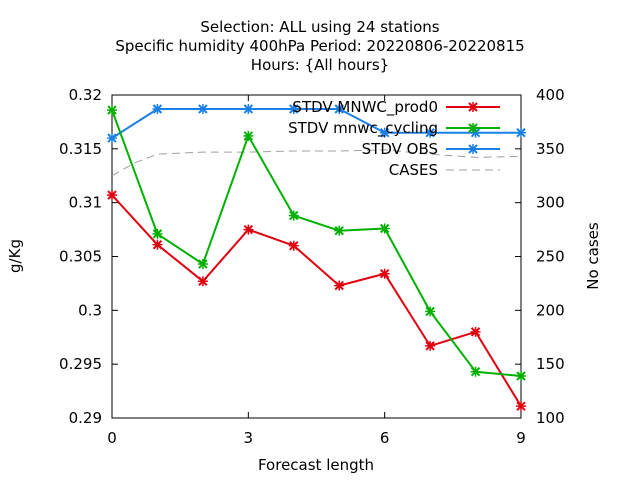 The height and width of the screenshot is (480, 640). I want to click on y2-tick-label: 350, so click(550, 149).